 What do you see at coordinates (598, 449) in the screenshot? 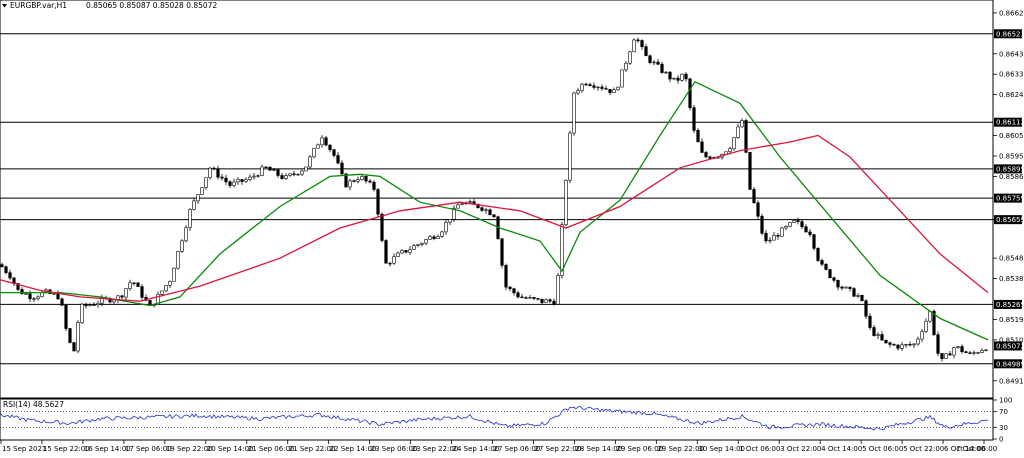
I see `time-tick-label: 28 Sep 14:00` at bounding box center [598, 449].